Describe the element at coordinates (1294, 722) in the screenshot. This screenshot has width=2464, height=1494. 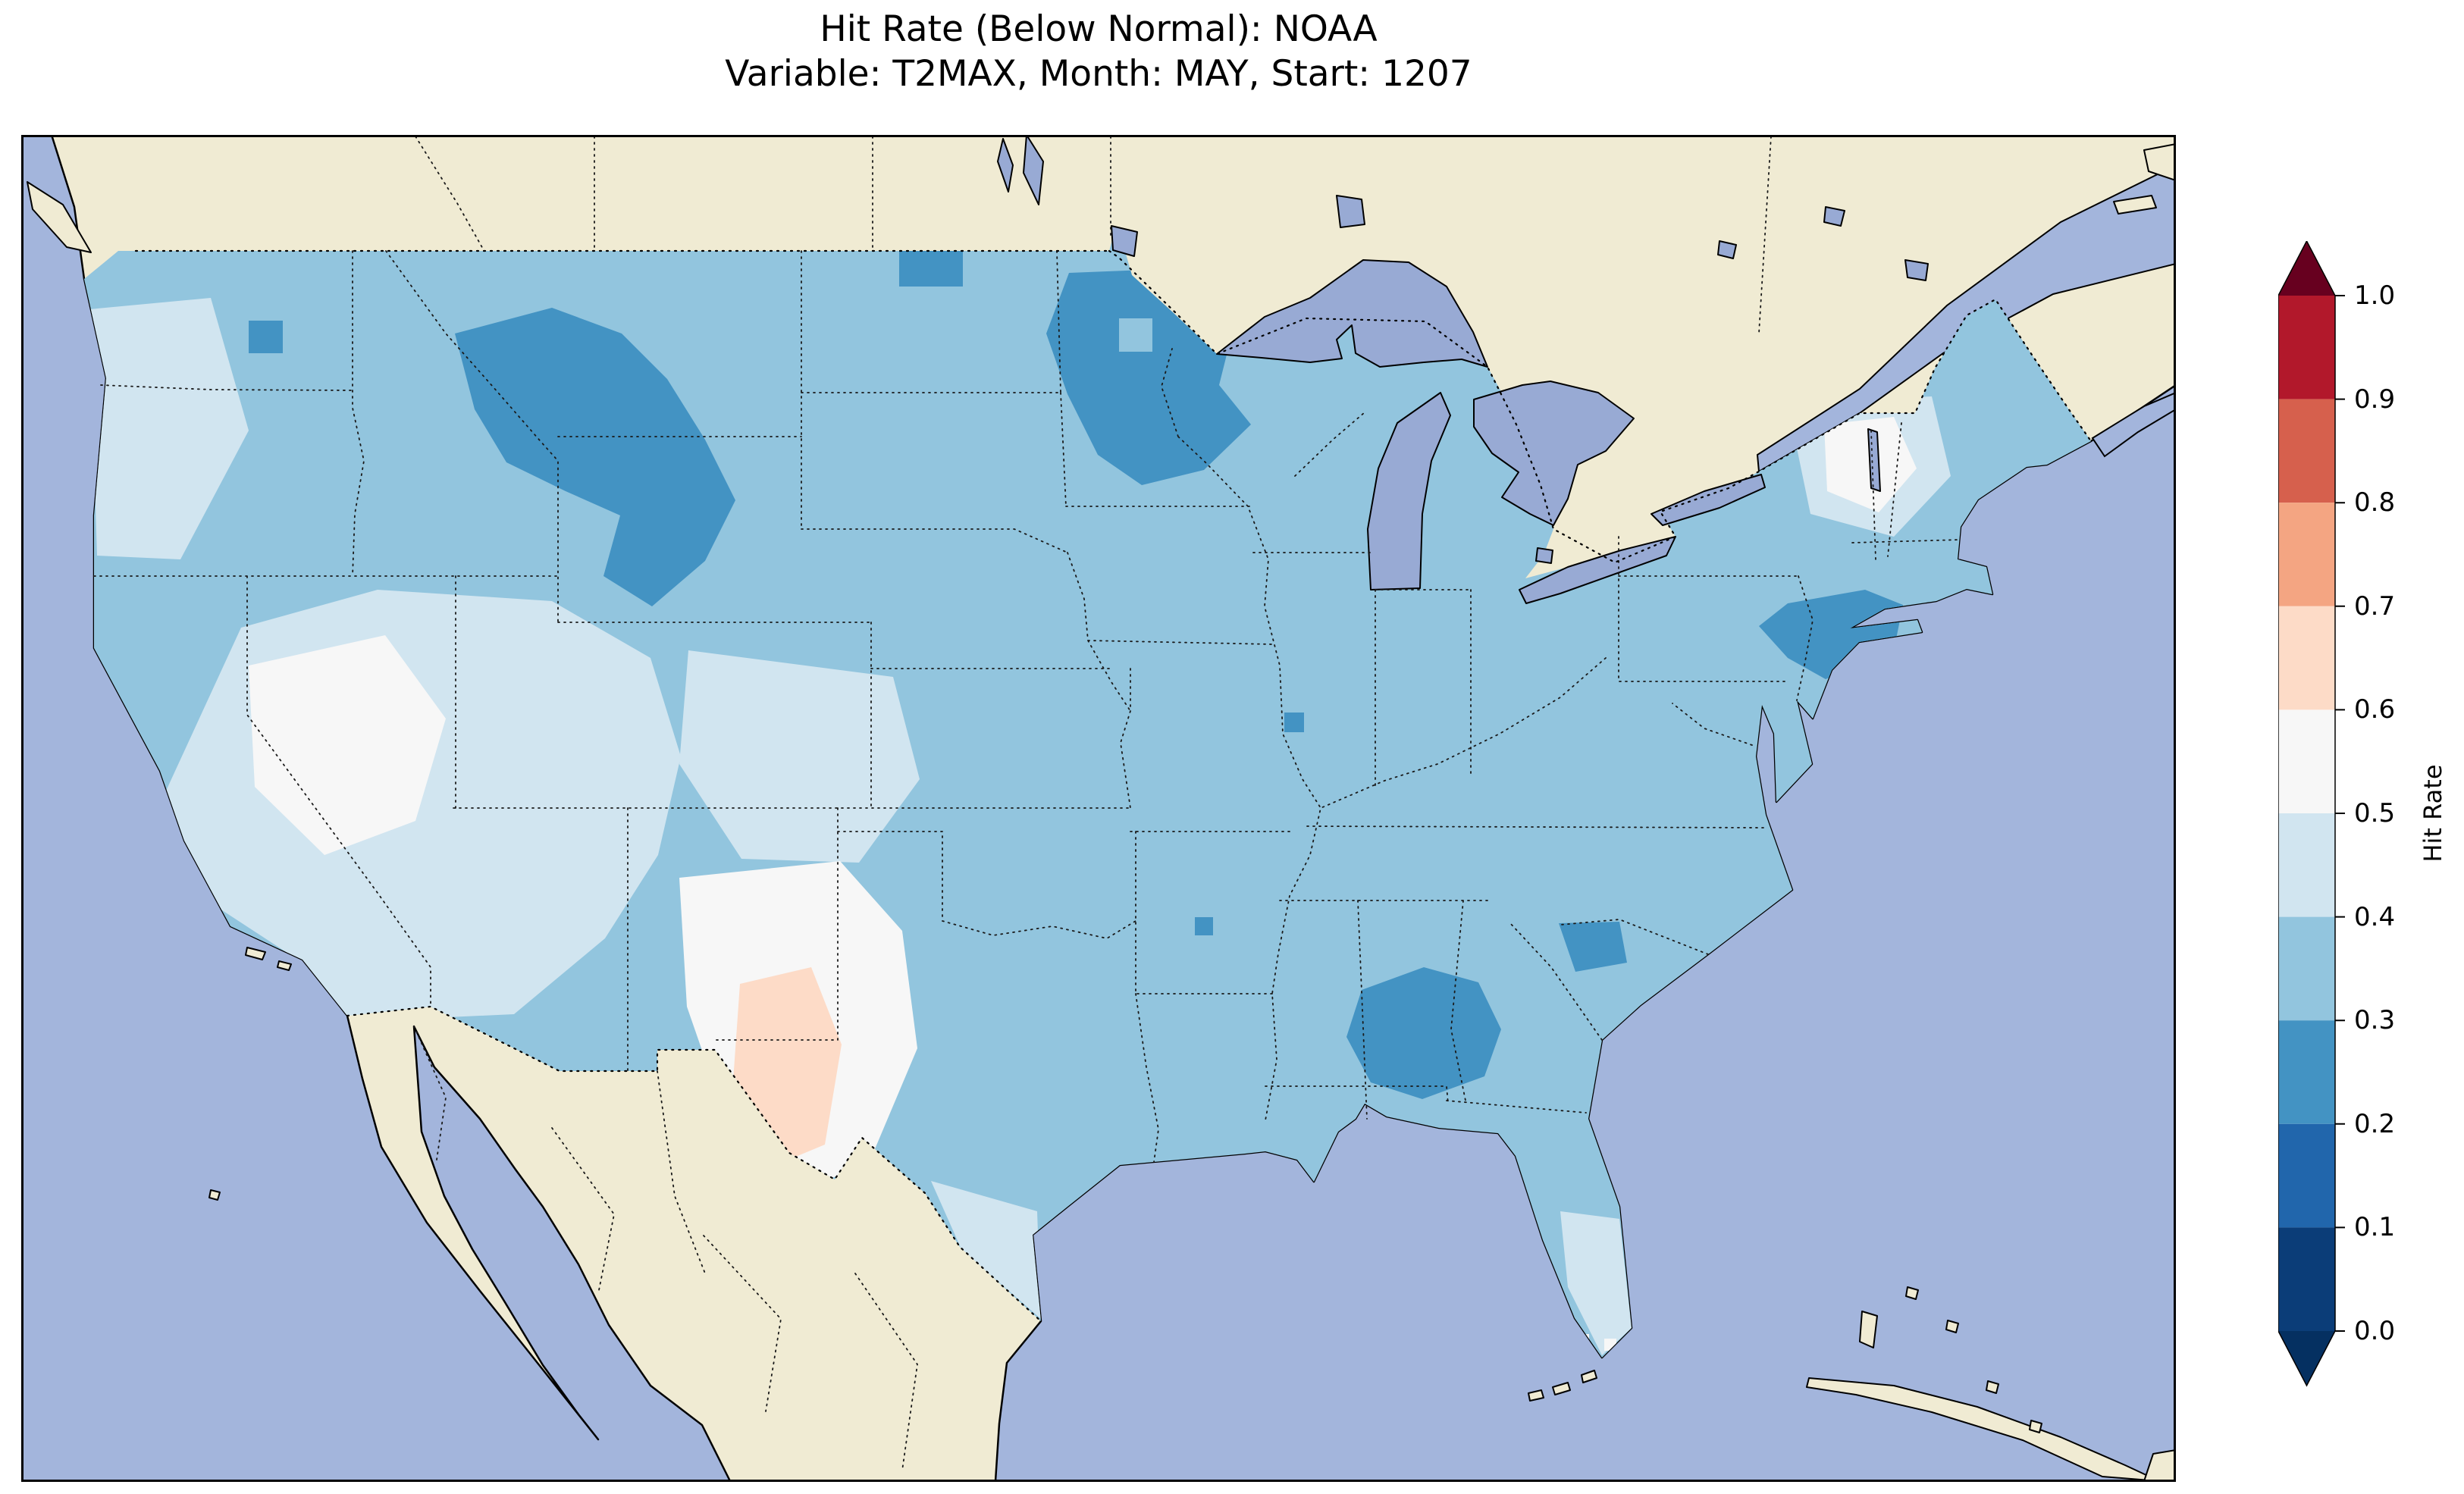
I see `hitrate-patch-illinois-cell-dark` at that location.